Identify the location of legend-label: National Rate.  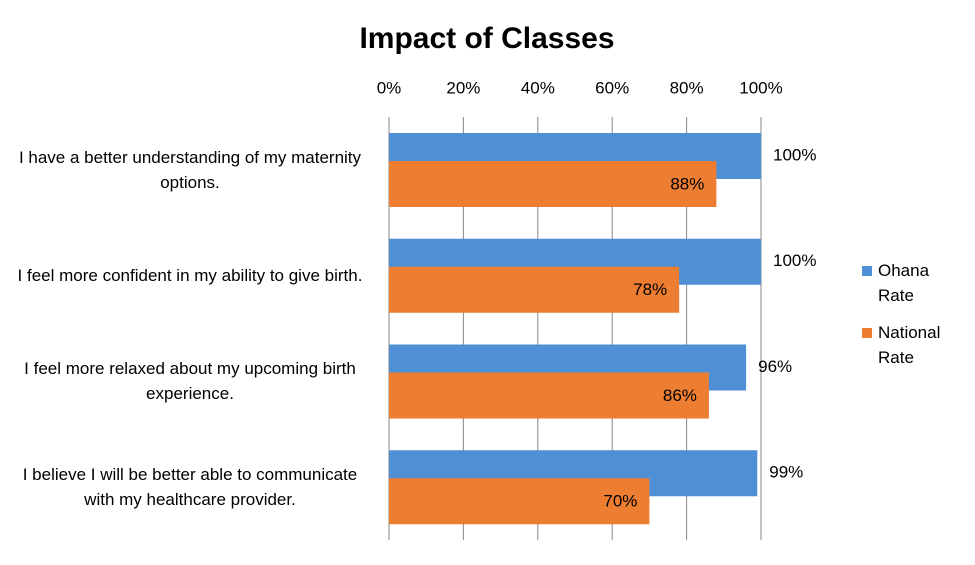
(909, 345).